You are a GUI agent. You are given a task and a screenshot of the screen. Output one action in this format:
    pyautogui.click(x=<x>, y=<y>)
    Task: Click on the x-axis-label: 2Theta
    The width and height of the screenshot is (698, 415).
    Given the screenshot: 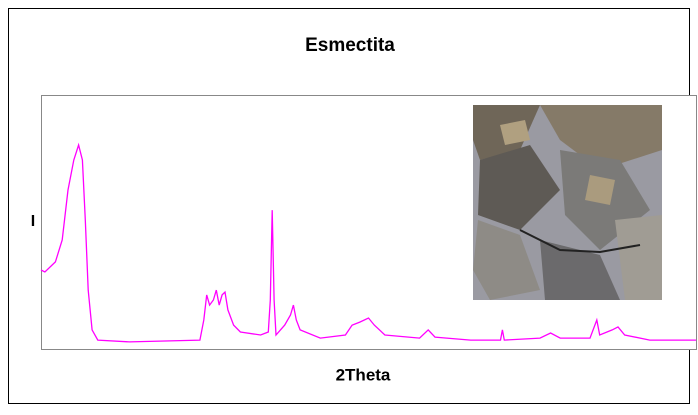 What is the action you would take?
    pyautogui.click(x=363, y=374)
    